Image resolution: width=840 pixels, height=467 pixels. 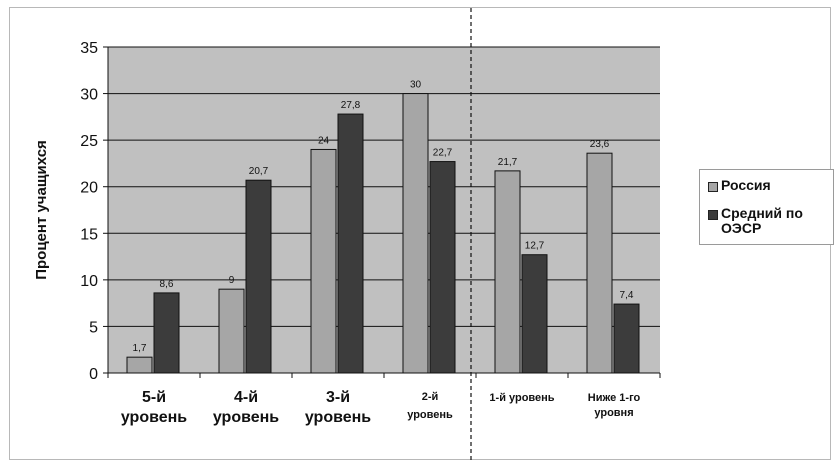 I want to click on data-label: 8,6, so click(x=167, y=284).